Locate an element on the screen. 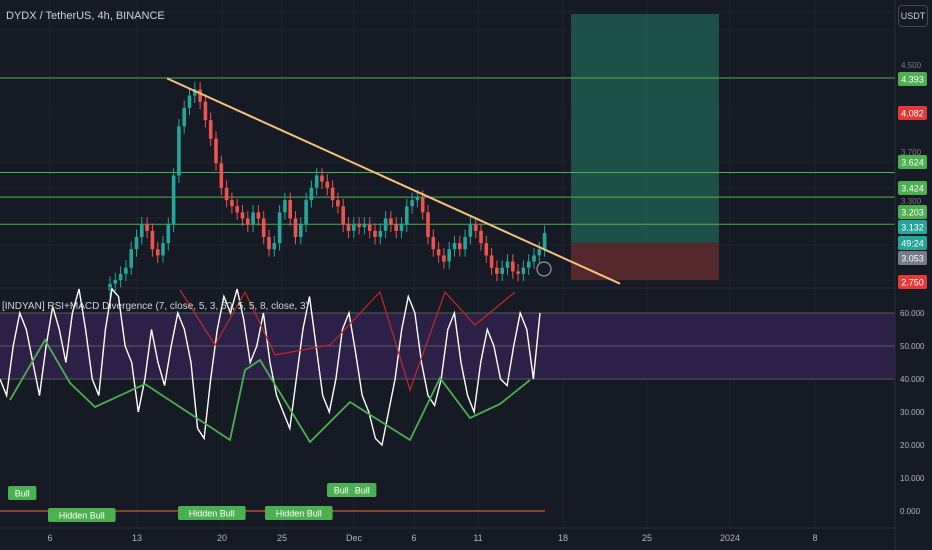 The width and height of the screenshot is (932, 550). time-tick-label: 13 is located at coordinates (137, 538).